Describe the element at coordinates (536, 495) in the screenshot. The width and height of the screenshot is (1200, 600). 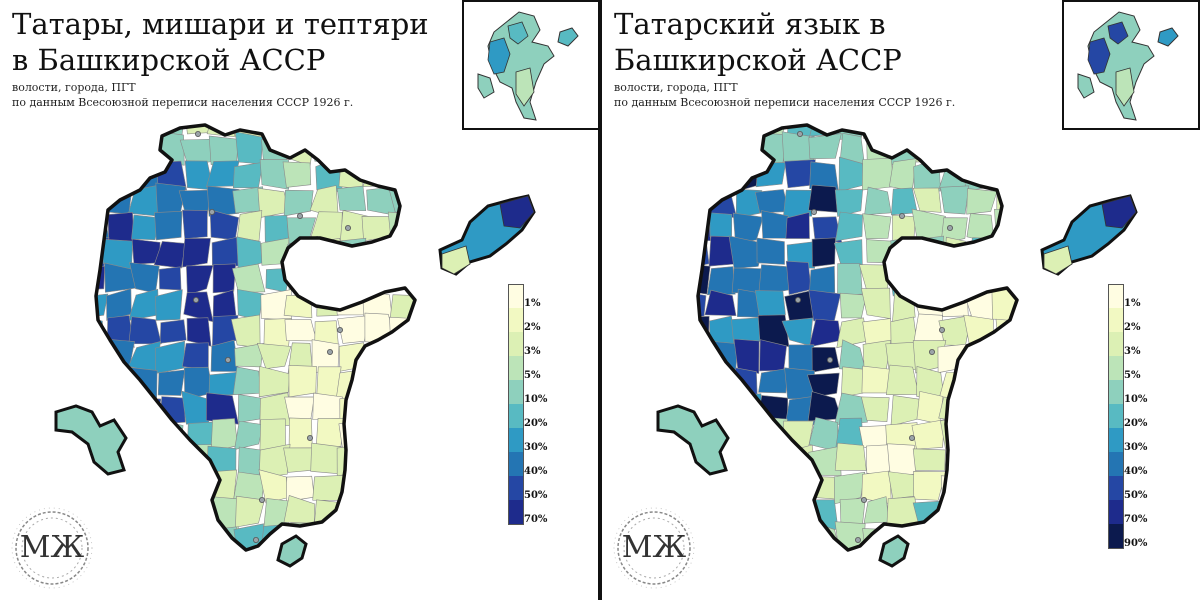
I see `legend-label: 50%` at that location.